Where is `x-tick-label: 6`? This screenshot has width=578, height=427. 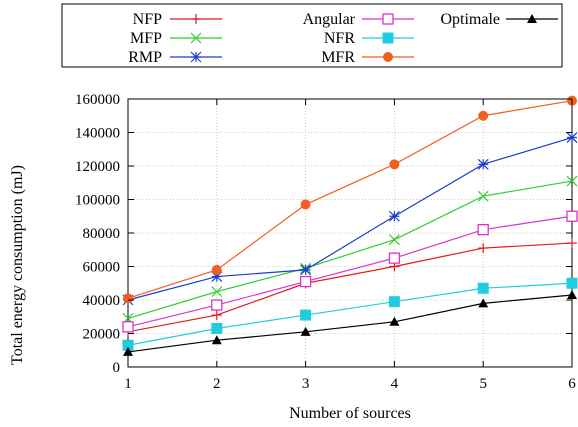
x-tick-label: 6 is located at coordinates (572, 384).